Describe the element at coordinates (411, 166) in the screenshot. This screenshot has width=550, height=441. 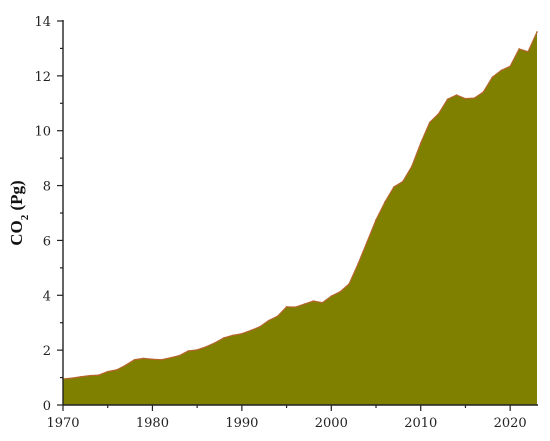
I see `data-point-2009` at that location.